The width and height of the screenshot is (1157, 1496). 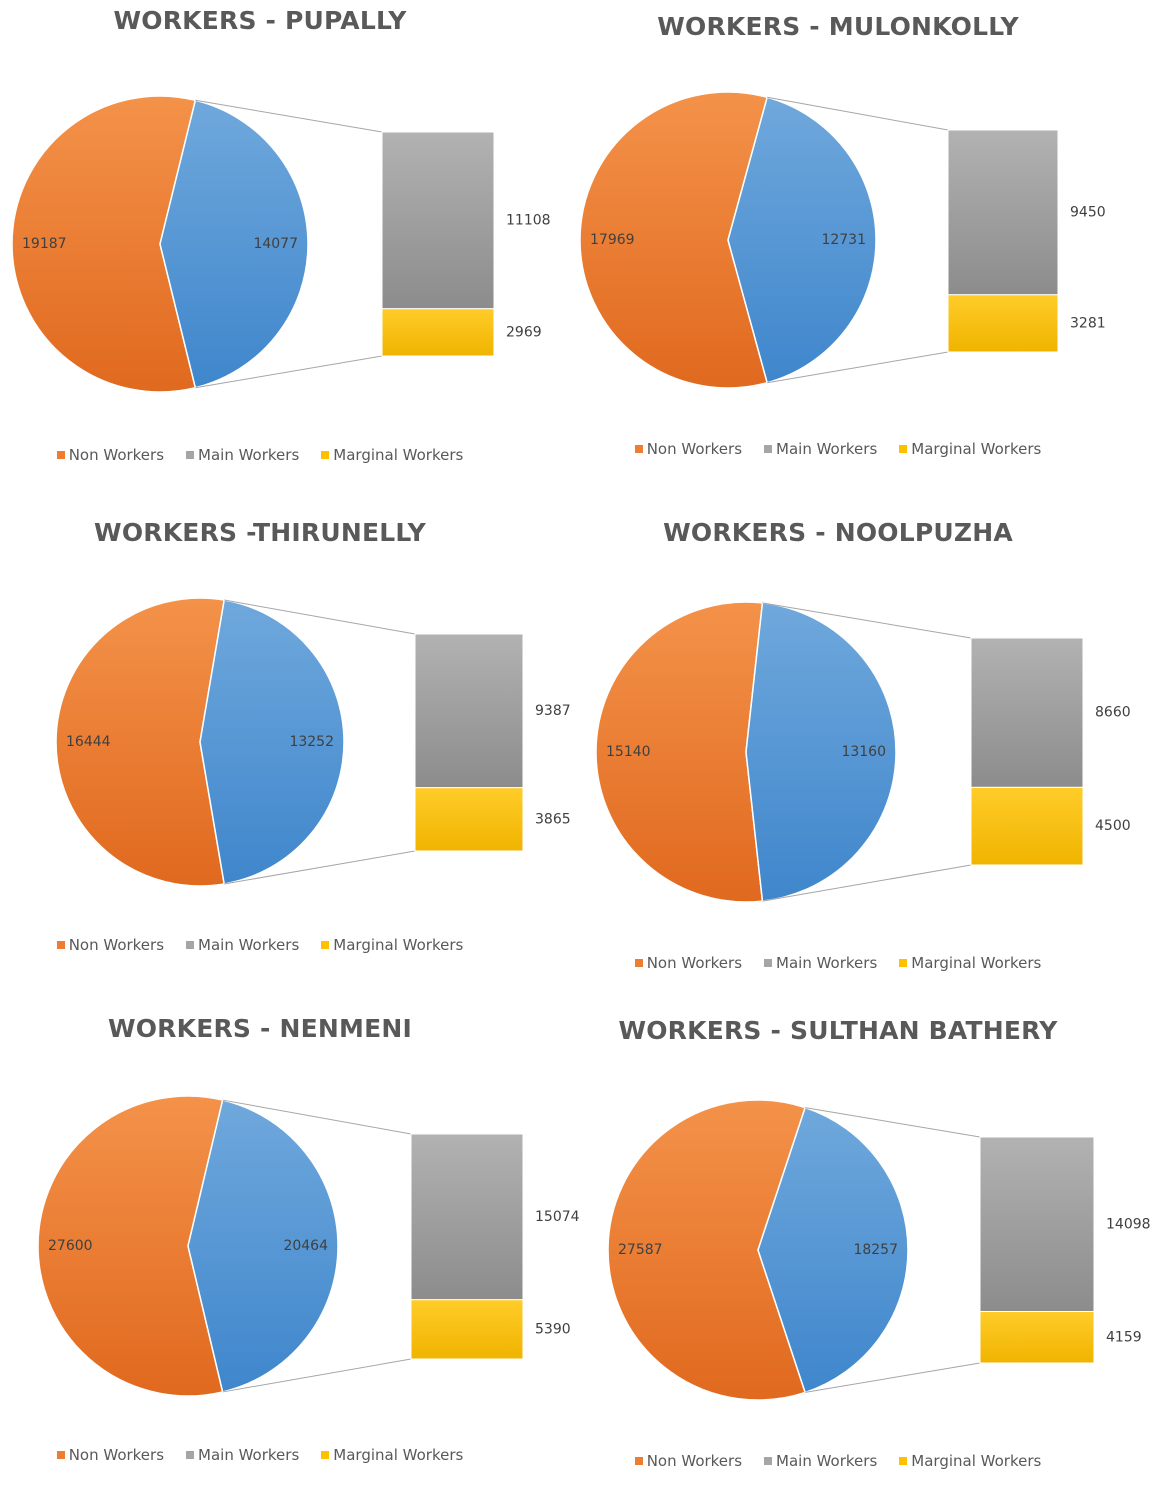 What do you see at coordinates (1113, 713) in the screenshot?
I see `data-label-main-workers: 8660` at bounding box center [1113, 713].